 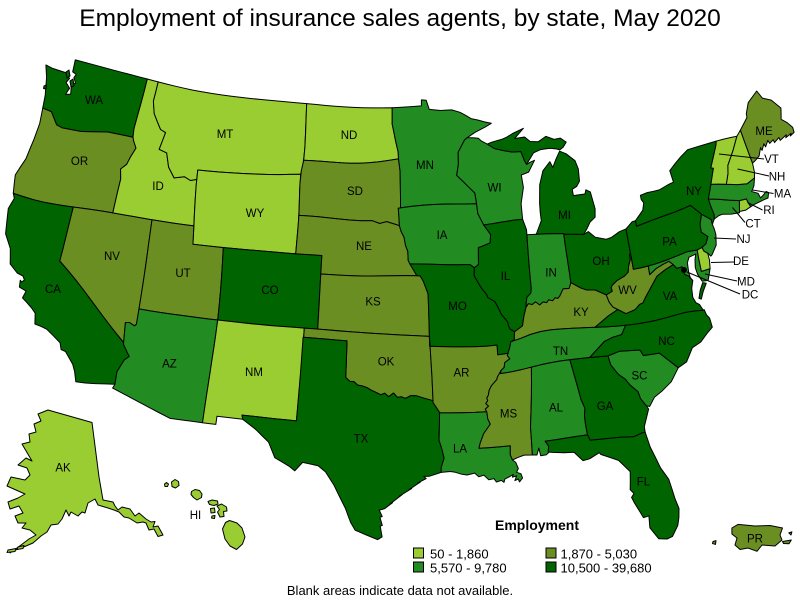 What do you see at coordinates (462, 374) in the screenshot?
I see `svg-text: AR` at bounding box center [462, 374].